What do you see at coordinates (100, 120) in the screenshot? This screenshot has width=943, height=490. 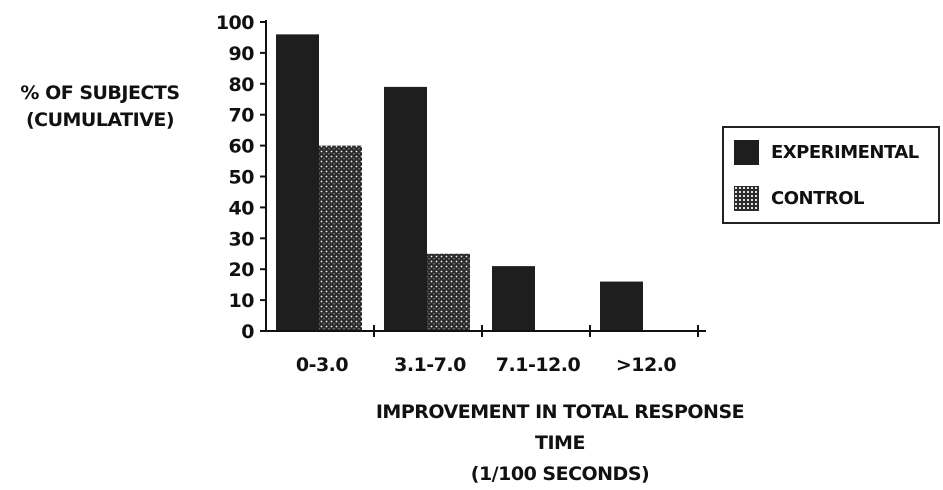 I see `y-axis-label-line-2: (CUMULATIVE)` at bounding box center [100, 120].